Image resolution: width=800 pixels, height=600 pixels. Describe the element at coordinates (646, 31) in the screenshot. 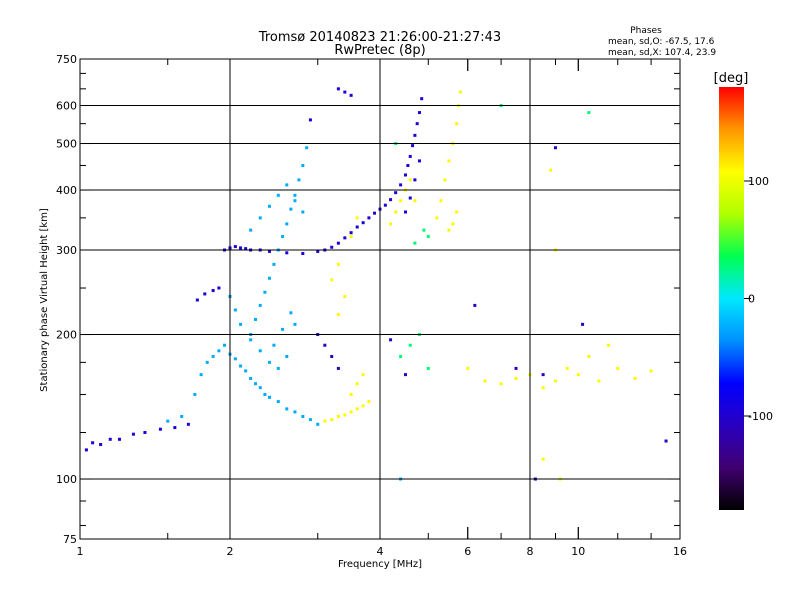

I see `phase-box-title: Phases` at that location.